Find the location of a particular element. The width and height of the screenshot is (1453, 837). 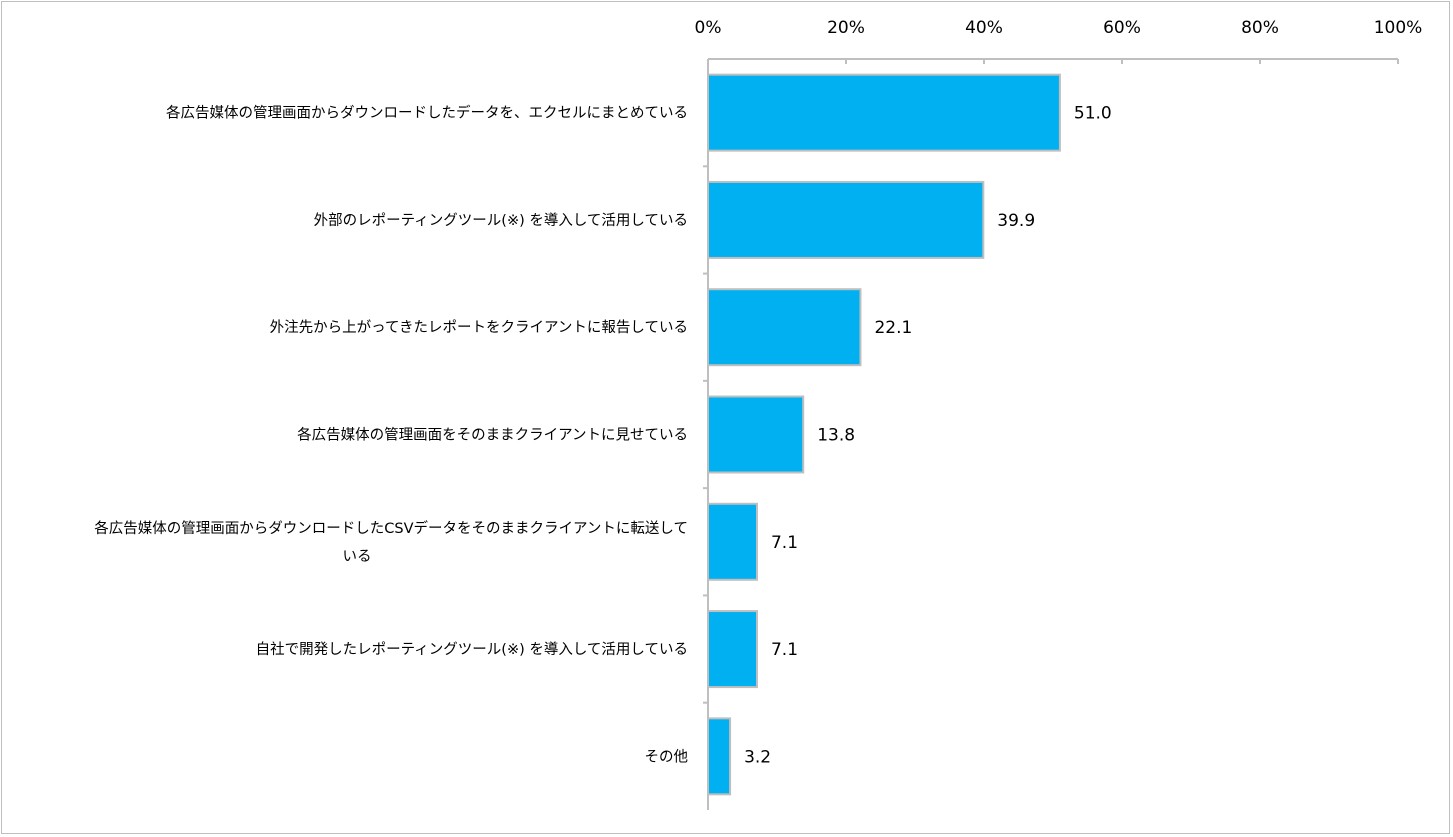

data-label: 13.8 is located at coordinates (836, 436).